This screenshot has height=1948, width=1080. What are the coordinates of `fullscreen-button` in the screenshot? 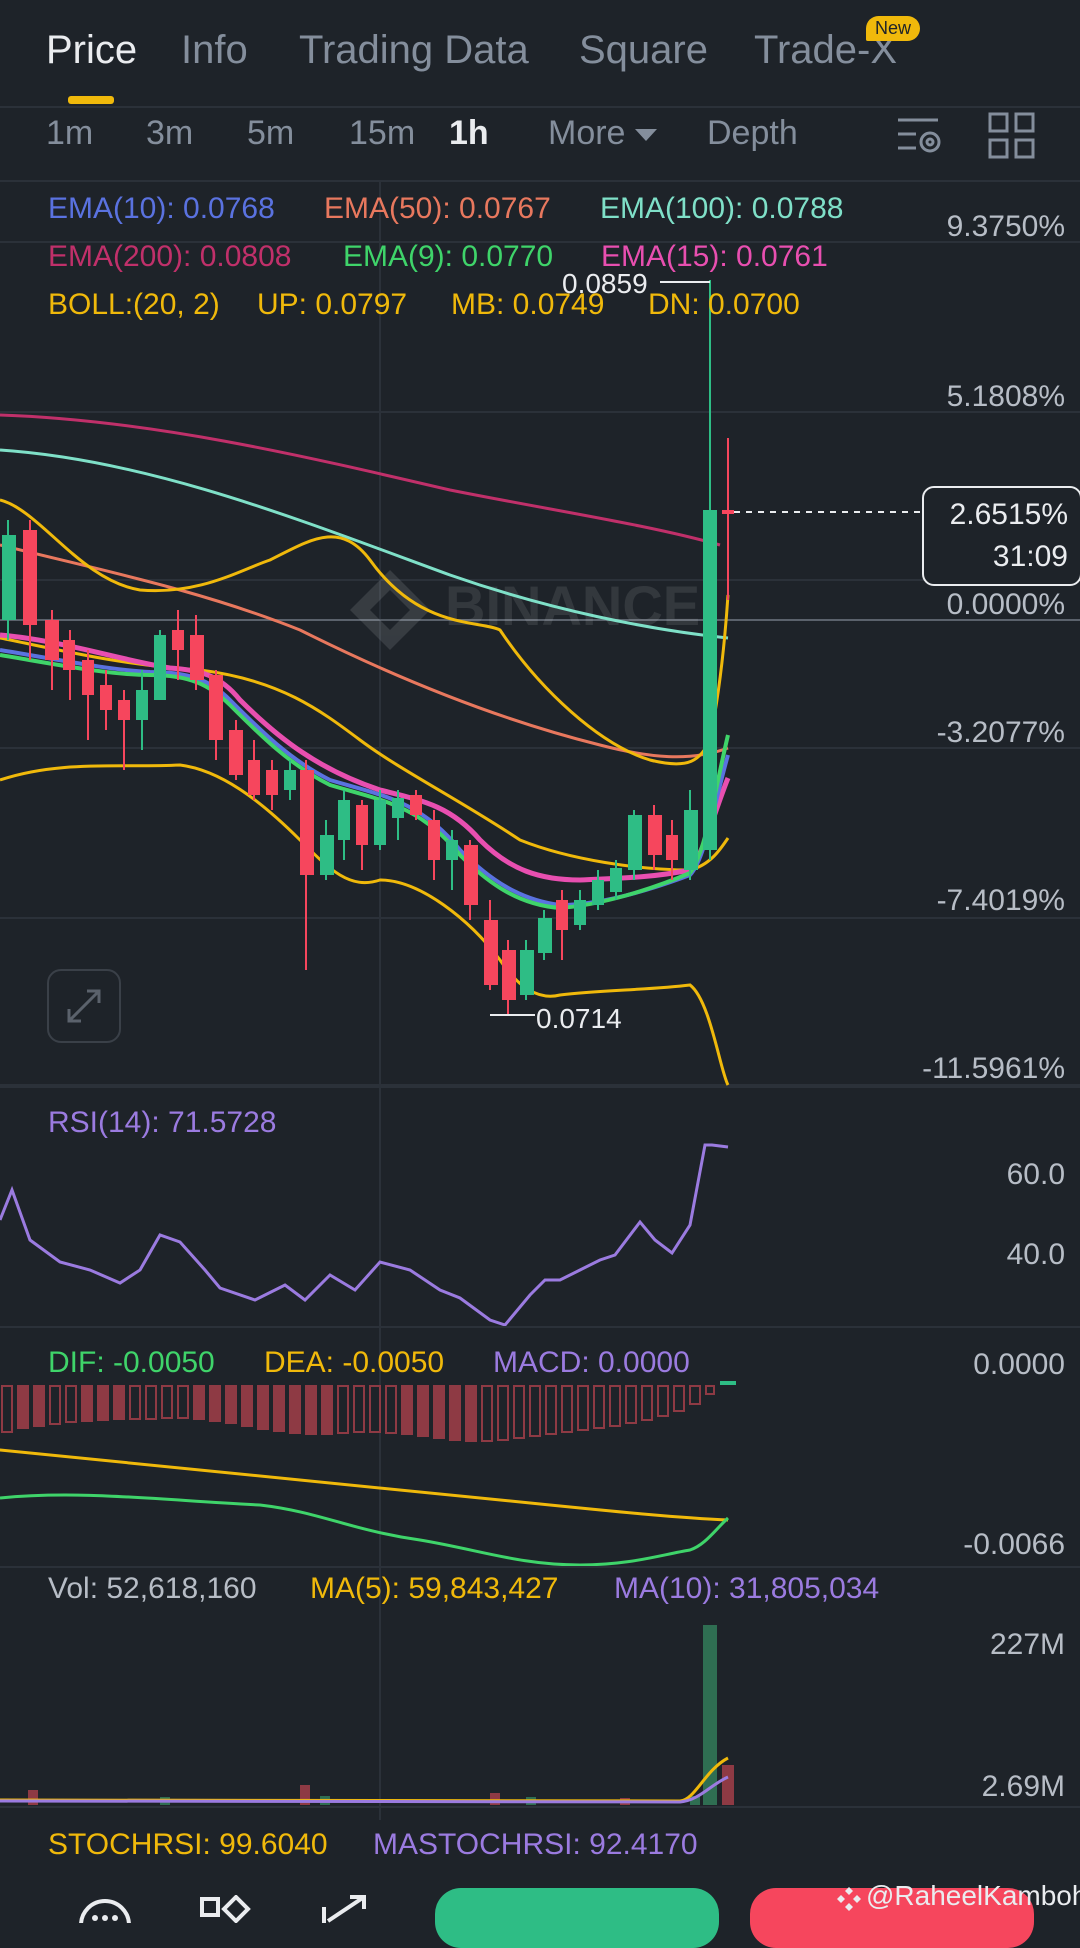 It's located at (84, 1006).